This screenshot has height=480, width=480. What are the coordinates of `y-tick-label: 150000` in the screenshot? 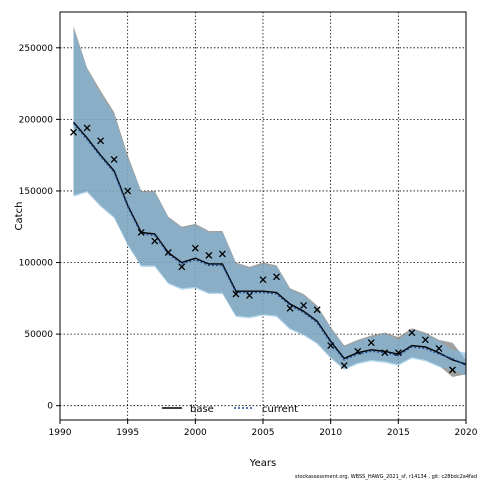 It's located at (36, 192).